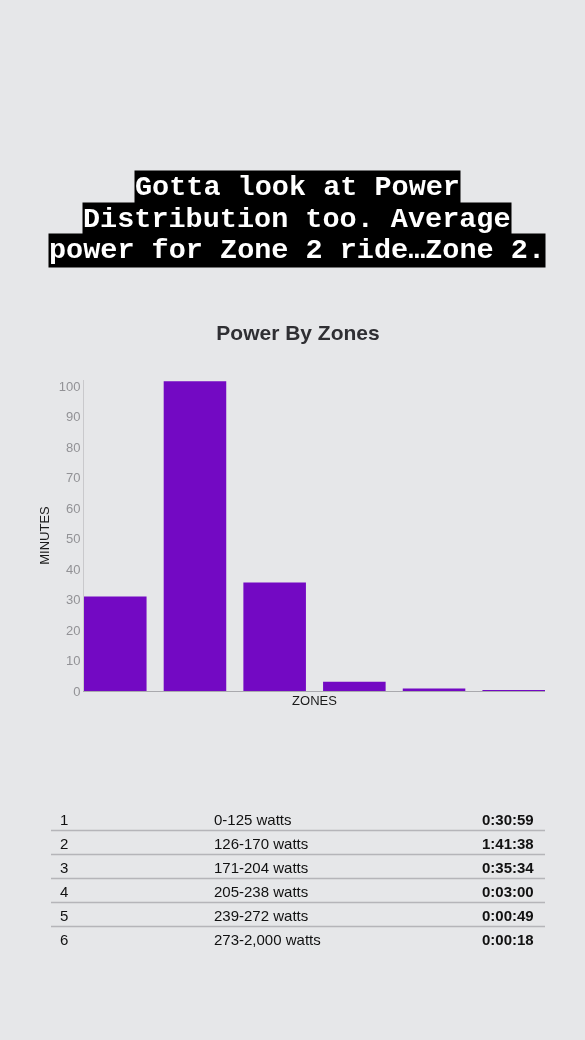  I want to click on y-tick-label: 90, so click(73, 417).